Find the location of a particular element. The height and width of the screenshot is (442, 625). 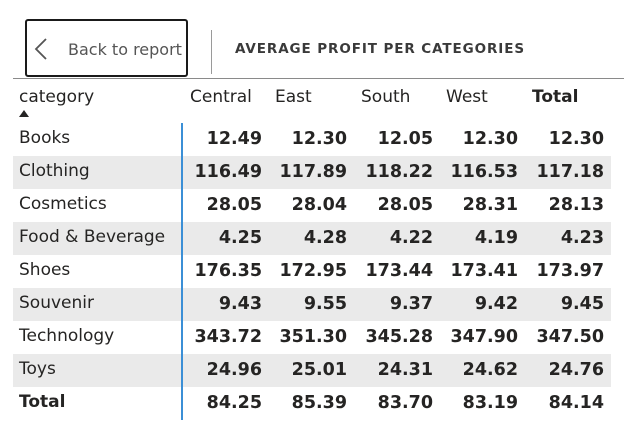

column-header-central: Central is located at coordinates (221, 97).